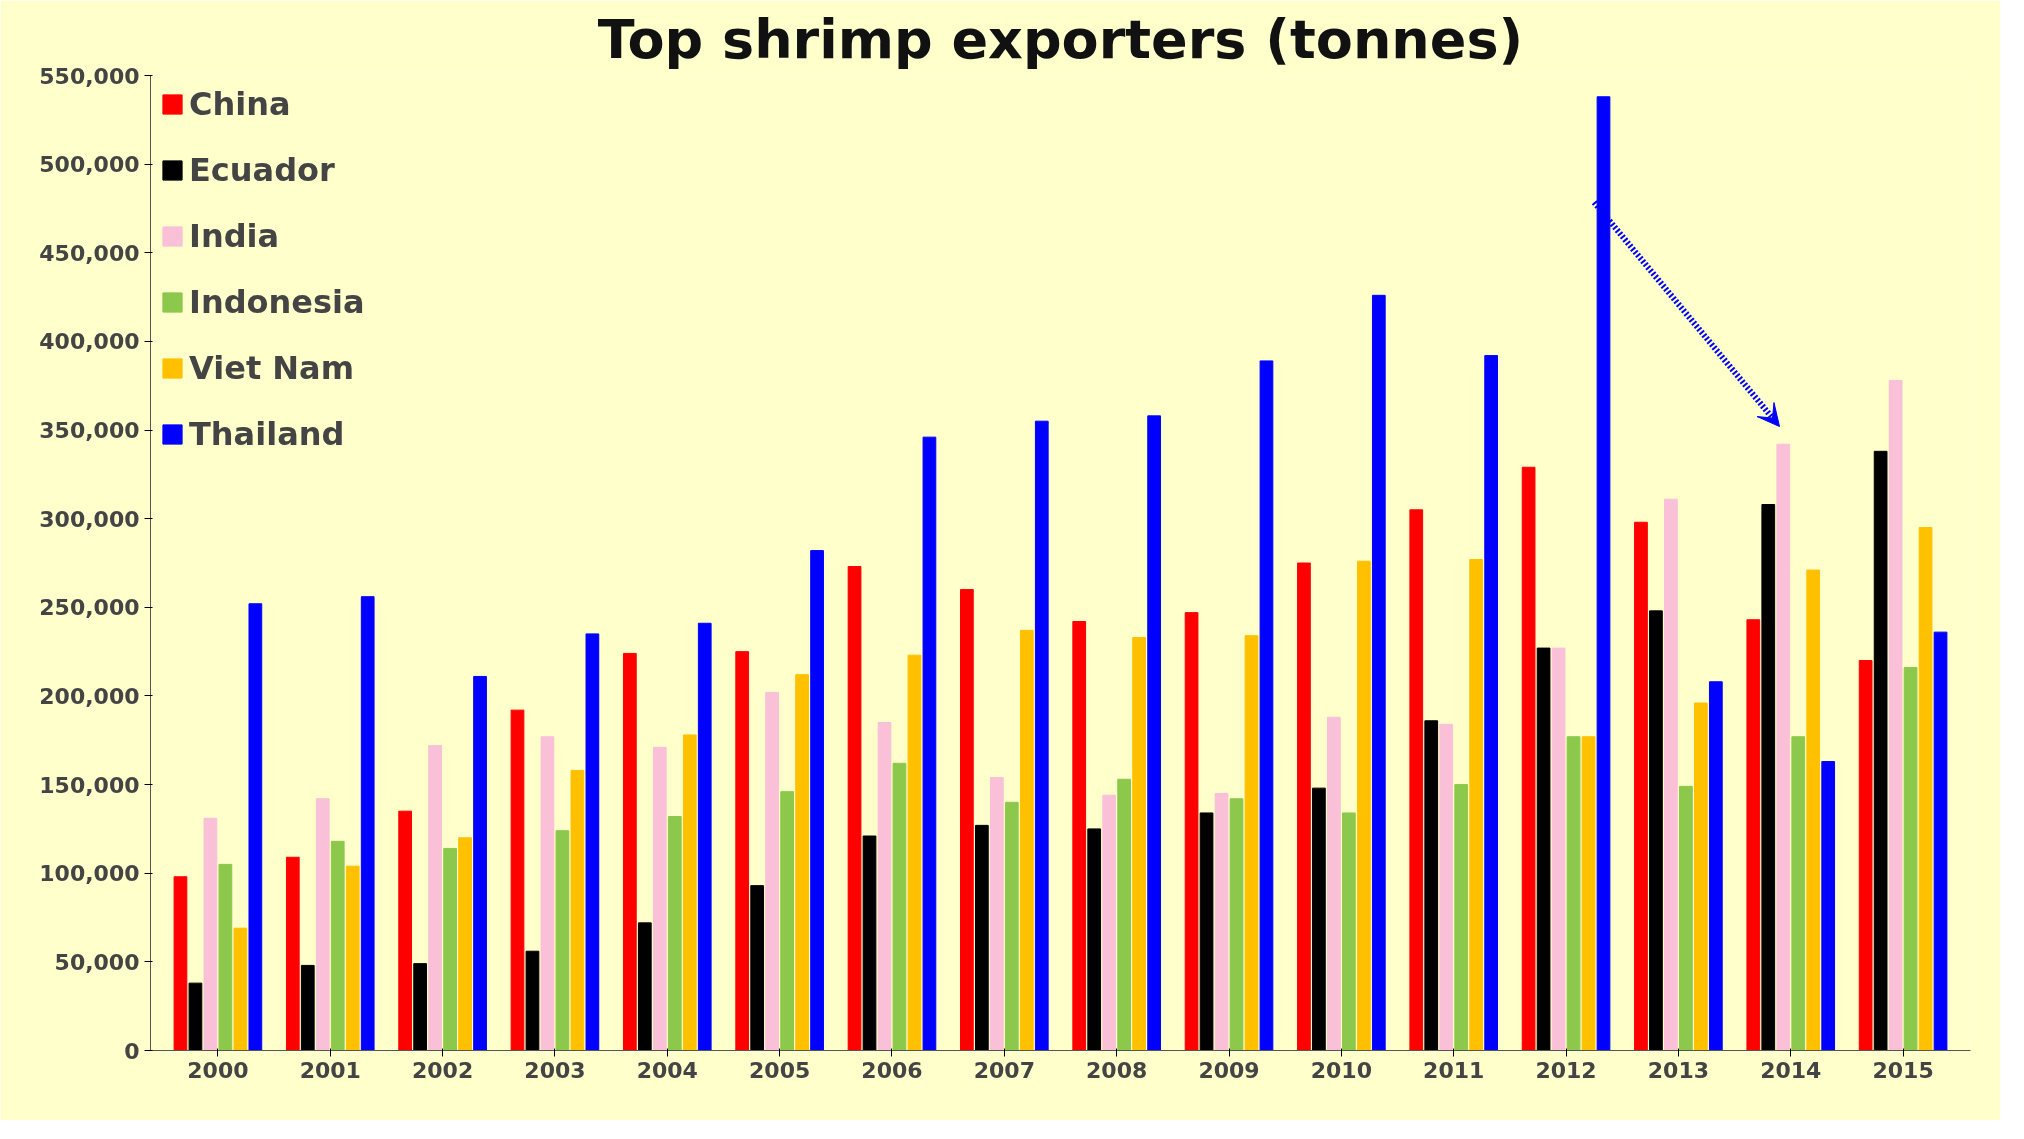 The height and width of the screenshot is (1139, 2024). Describe the element at coordinates (272, 368) in the screenshot. I see `legend-label: Viet Nam` at that location.